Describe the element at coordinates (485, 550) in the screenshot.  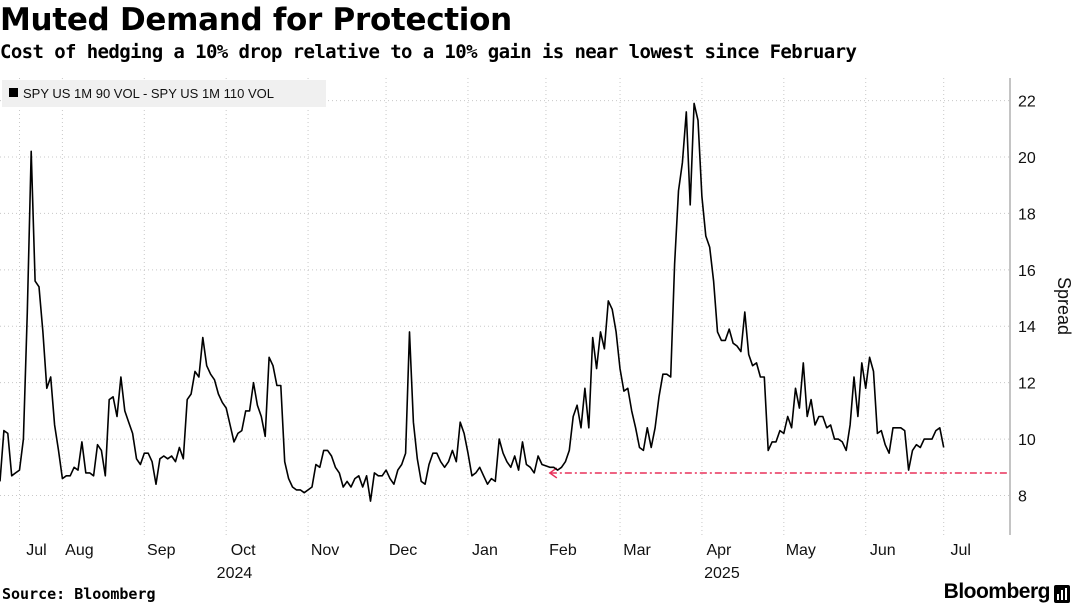
I see `x-tick-label: Jan` at that location.